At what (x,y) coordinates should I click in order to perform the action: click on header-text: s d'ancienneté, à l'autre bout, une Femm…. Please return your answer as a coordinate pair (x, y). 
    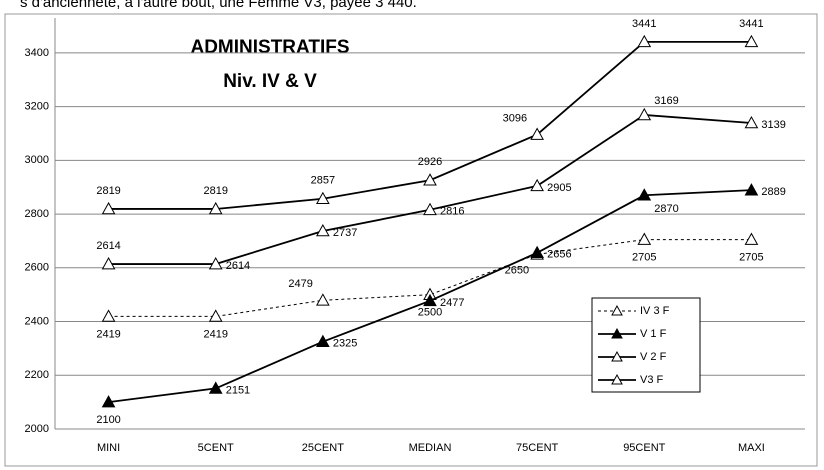
    Looking at the image, I should click on (218, 5).